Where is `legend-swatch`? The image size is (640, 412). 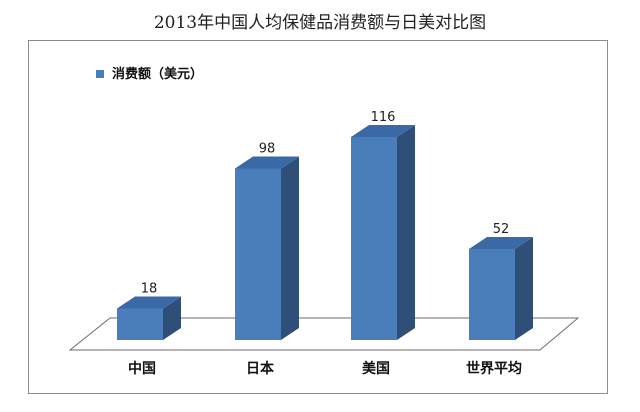
legend-swatch is located at coordinates (100, 74).